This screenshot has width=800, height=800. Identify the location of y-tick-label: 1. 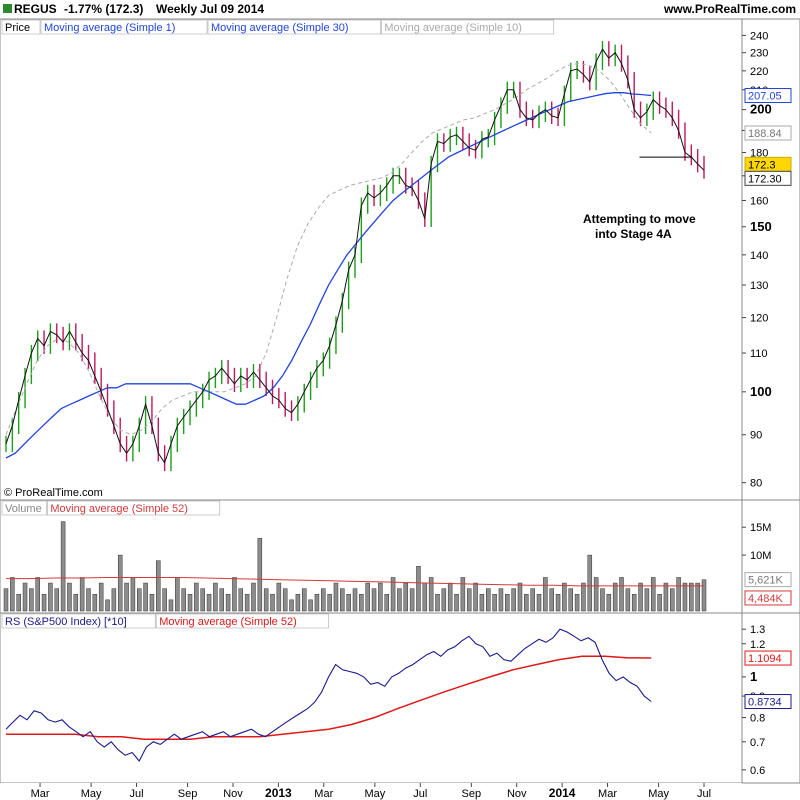
(753, 676).